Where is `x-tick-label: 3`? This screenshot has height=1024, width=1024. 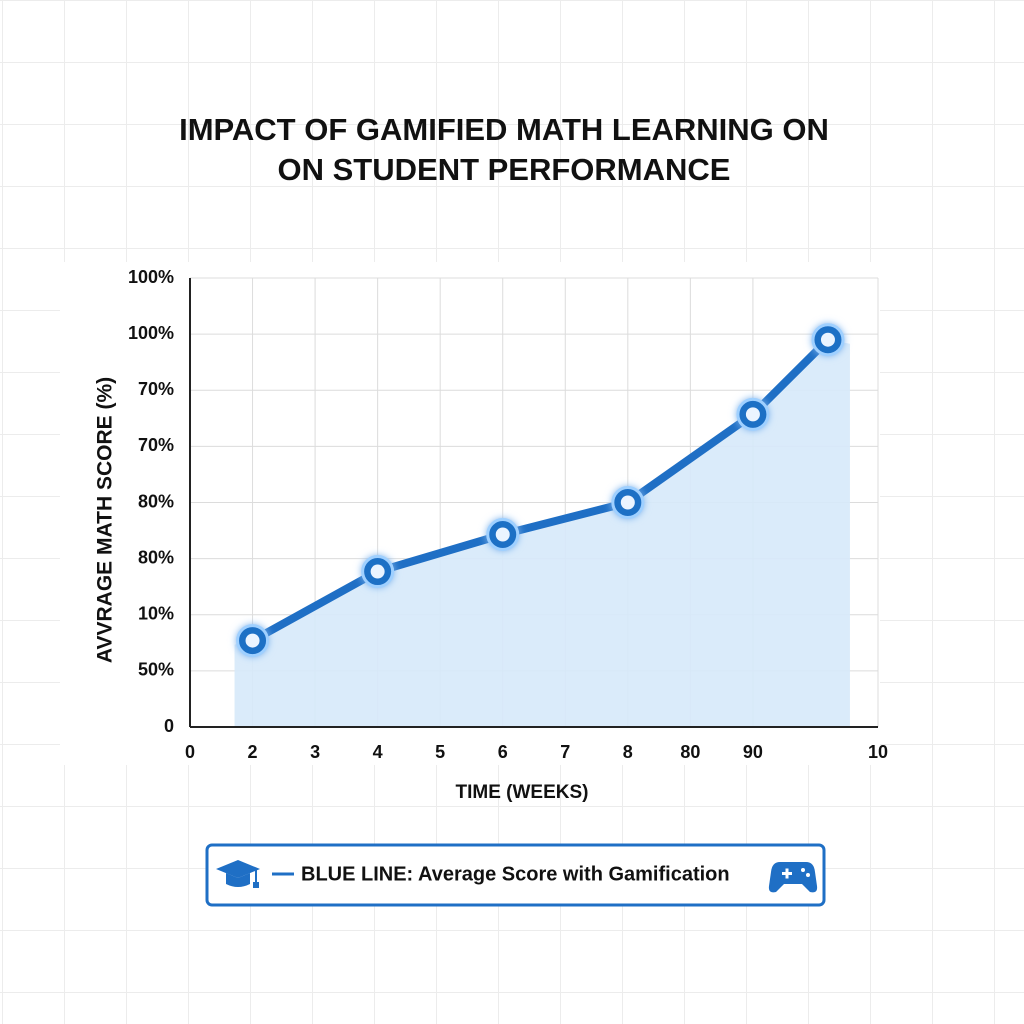
x-tick-label: 3 is located at coordinates (315, 752).